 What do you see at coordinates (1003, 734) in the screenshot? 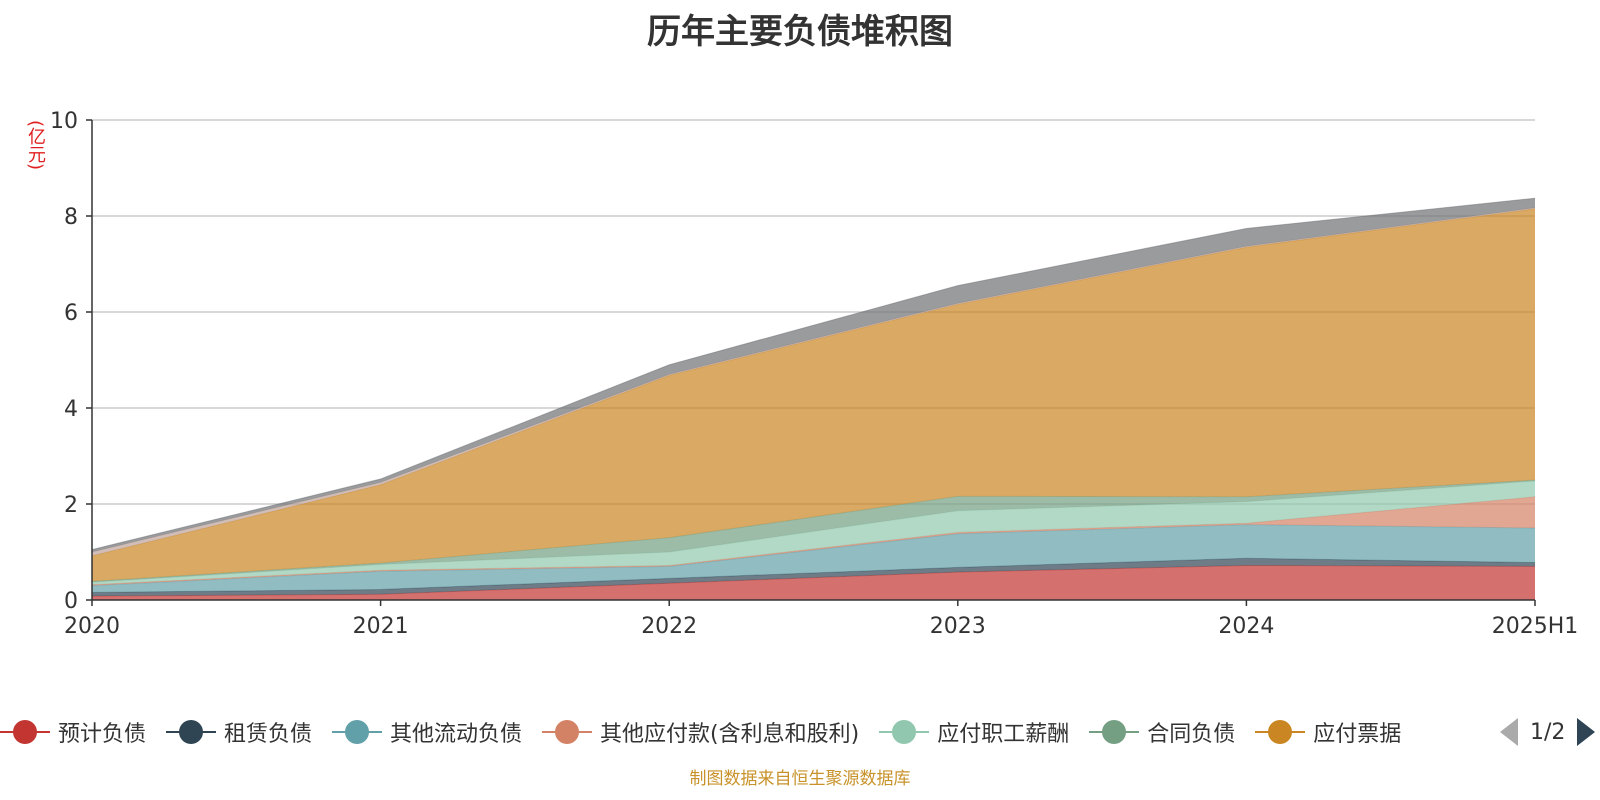
I see `legend-label: 应付职工薪酬` at bounding box center [1003, 734].